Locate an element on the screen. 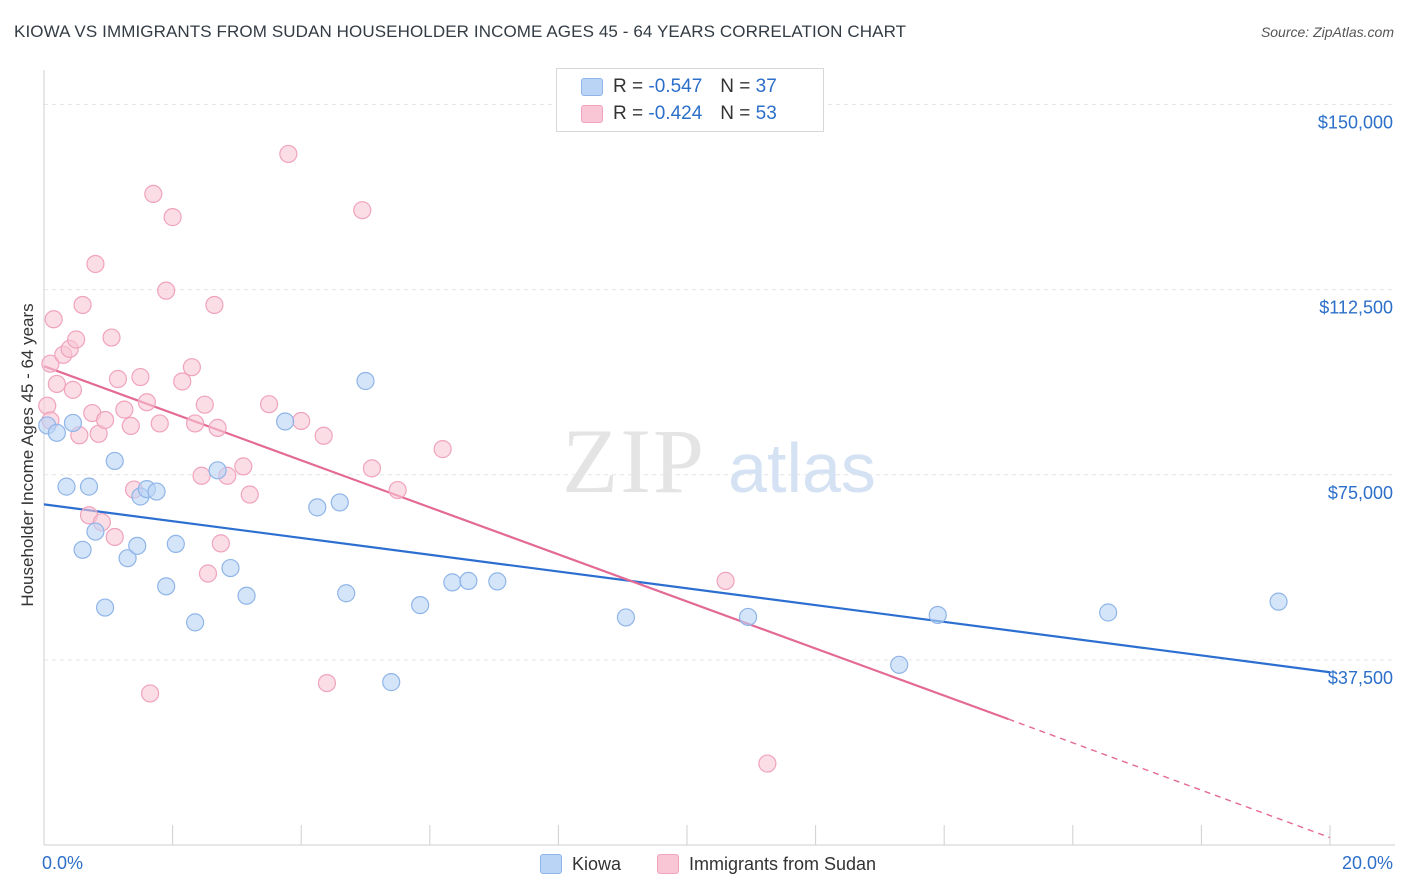  bottom-legend-swatch-kiowa is located at coordinates (551, 864).